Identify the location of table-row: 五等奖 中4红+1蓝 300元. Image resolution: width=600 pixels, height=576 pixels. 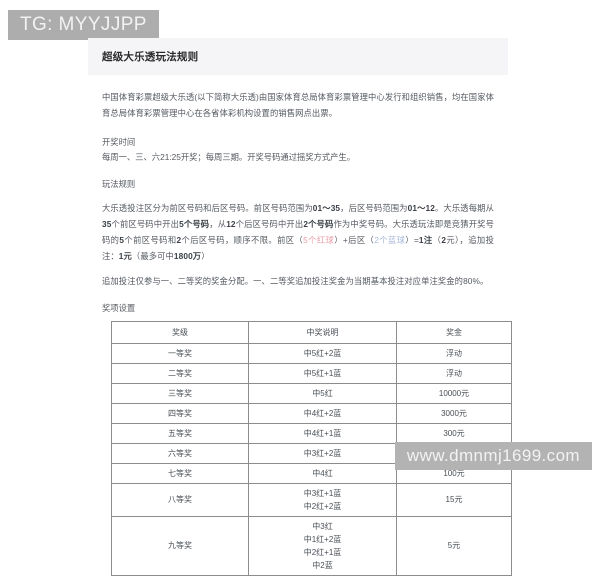
(311, 433).